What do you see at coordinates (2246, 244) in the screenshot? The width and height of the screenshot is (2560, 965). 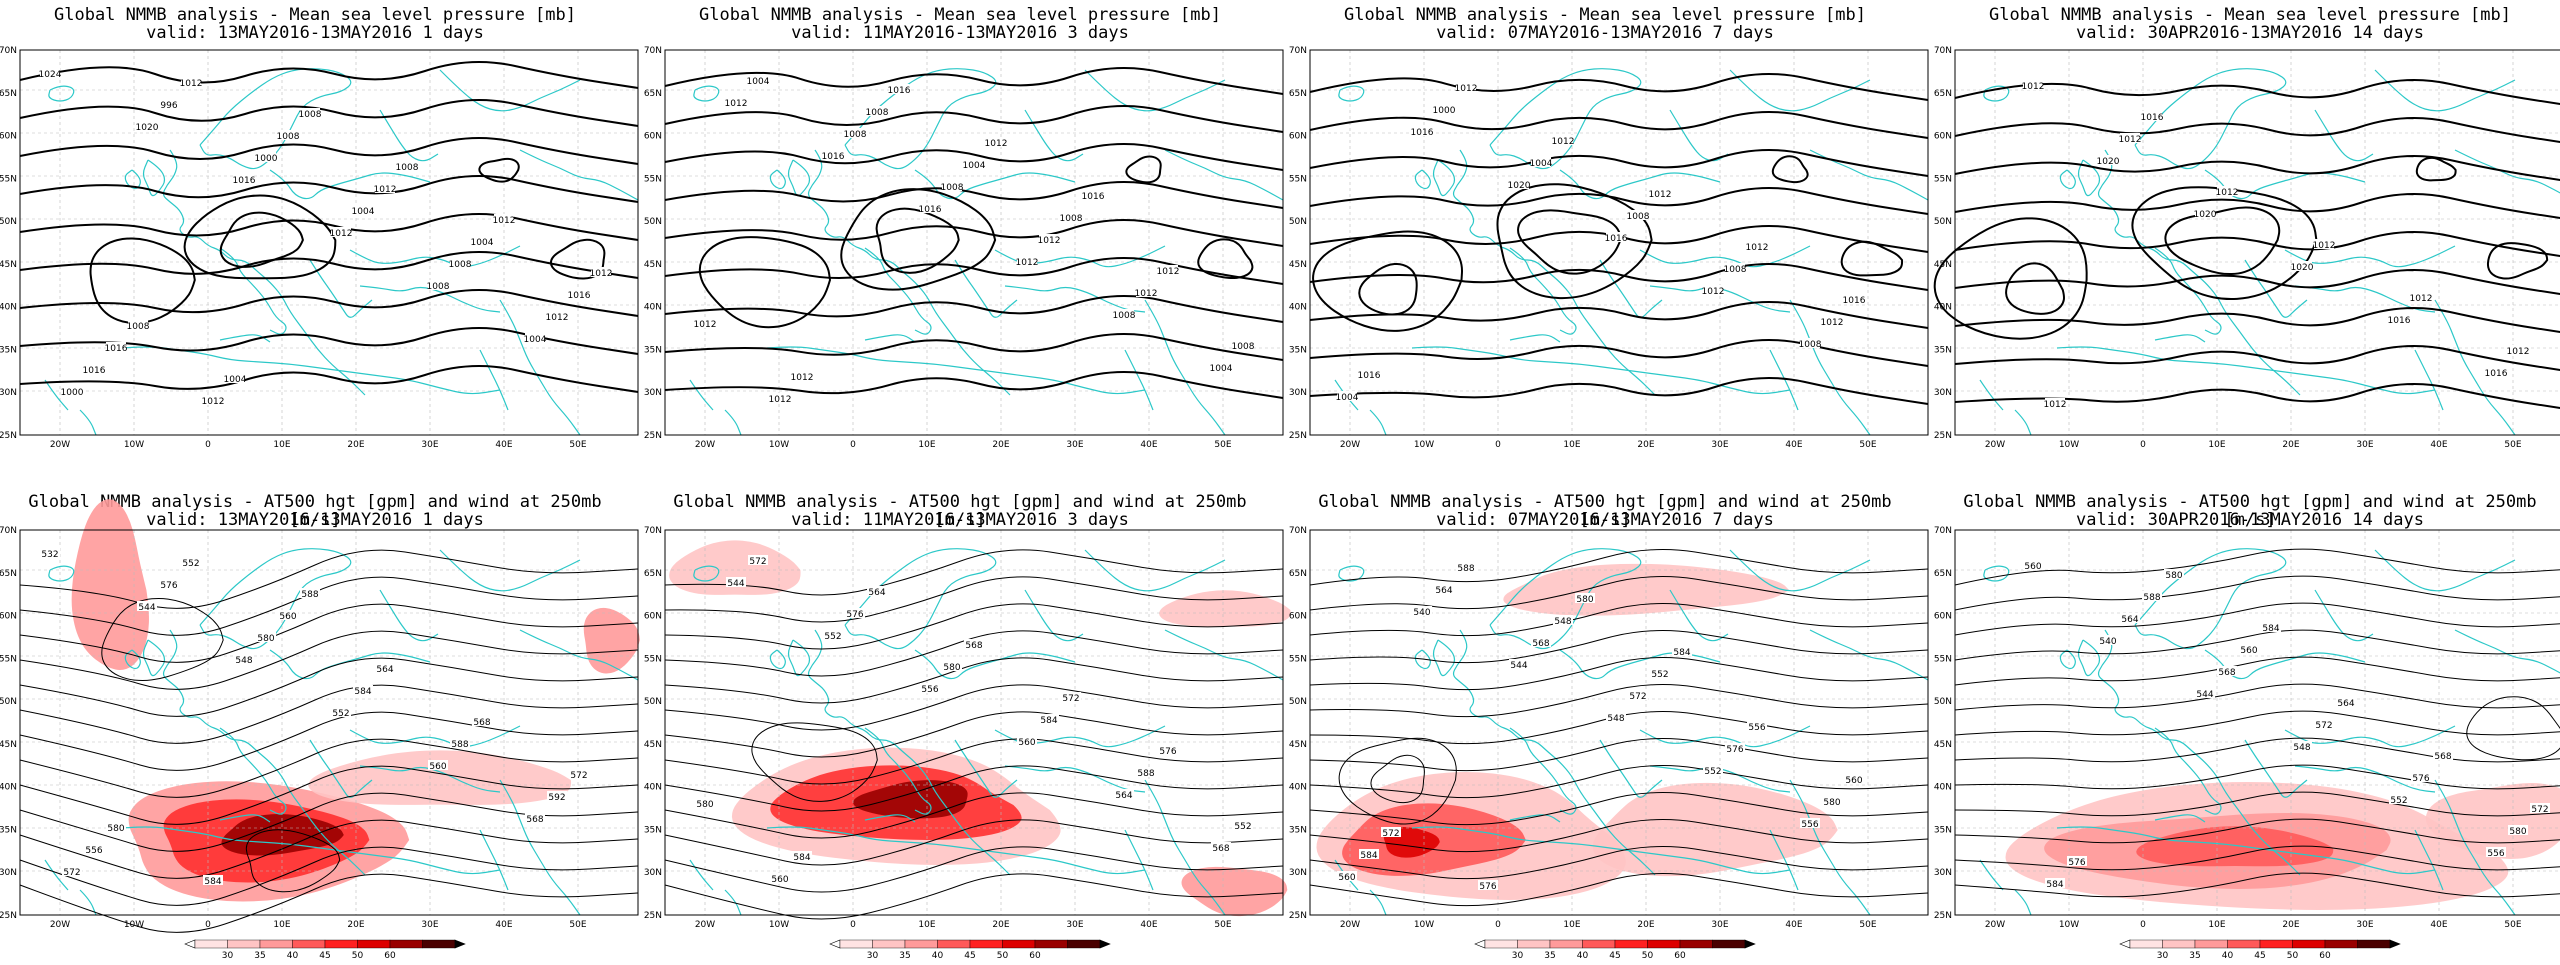 I see `isobars` at bounding box center [2246, 244].